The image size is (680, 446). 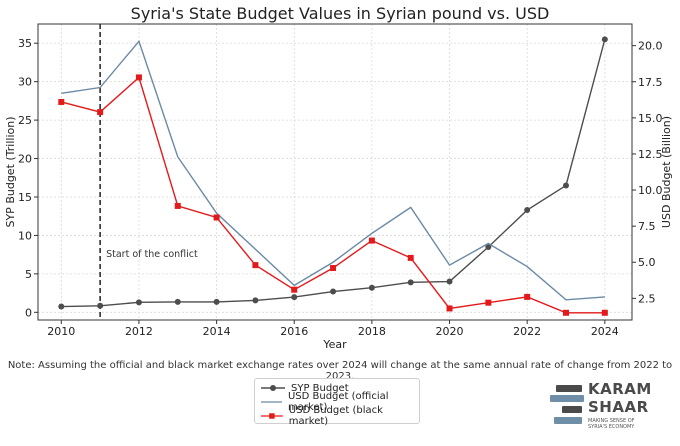 What do you see at coordinates (334, 344) in the screenshot?
I see `x-axis-label: Year` at bounding box center [334, 344].